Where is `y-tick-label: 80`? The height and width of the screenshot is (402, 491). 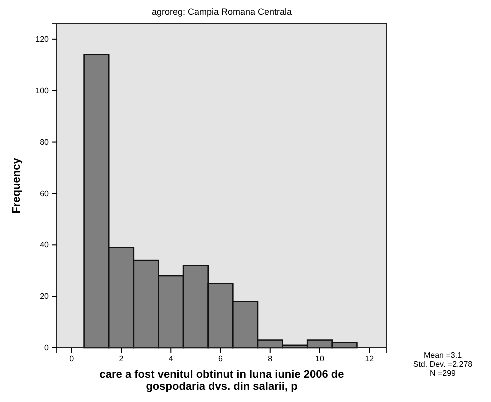
y-tick-label: 80 is located at coordinates (45, 142).